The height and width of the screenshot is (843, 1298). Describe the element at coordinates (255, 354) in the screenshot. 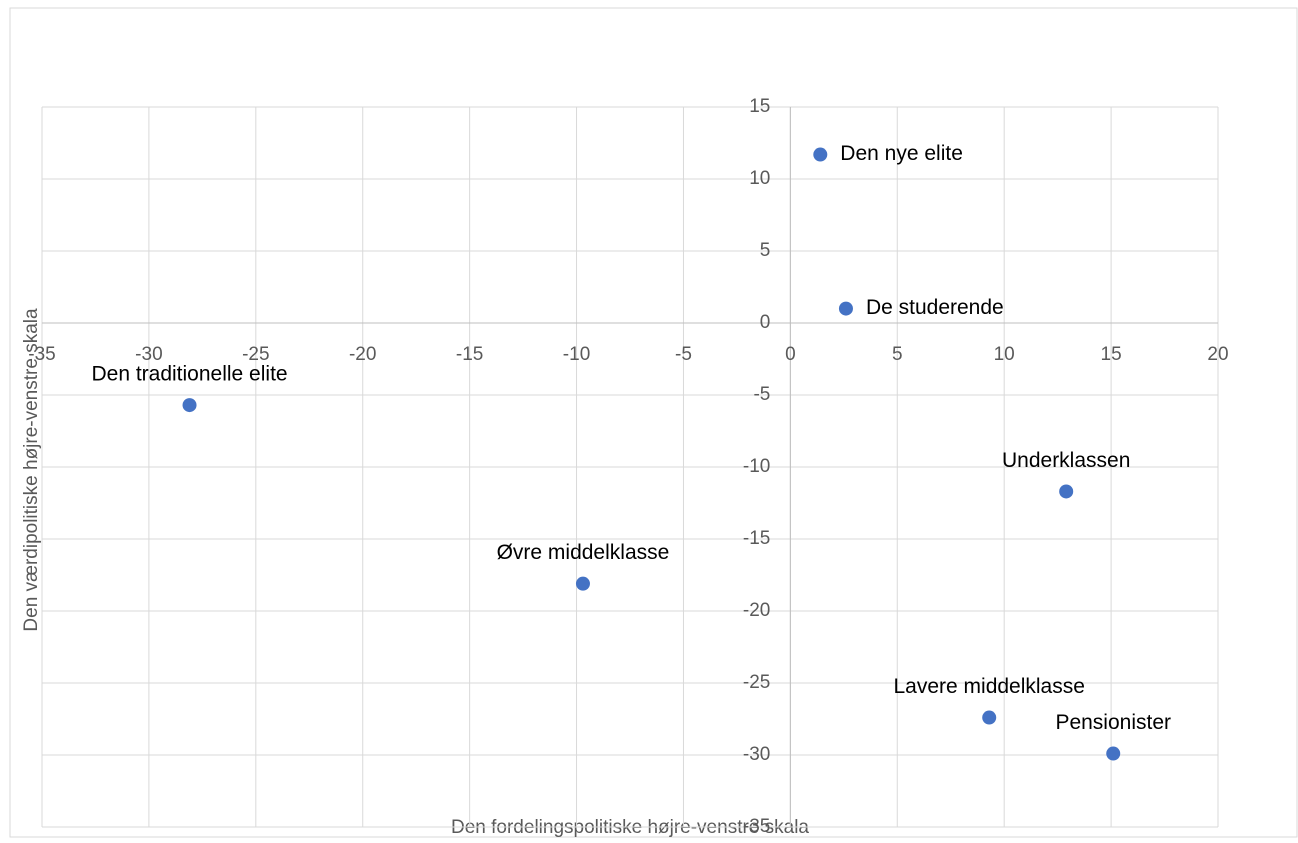

I see `x-tick-label: -25` at that location.